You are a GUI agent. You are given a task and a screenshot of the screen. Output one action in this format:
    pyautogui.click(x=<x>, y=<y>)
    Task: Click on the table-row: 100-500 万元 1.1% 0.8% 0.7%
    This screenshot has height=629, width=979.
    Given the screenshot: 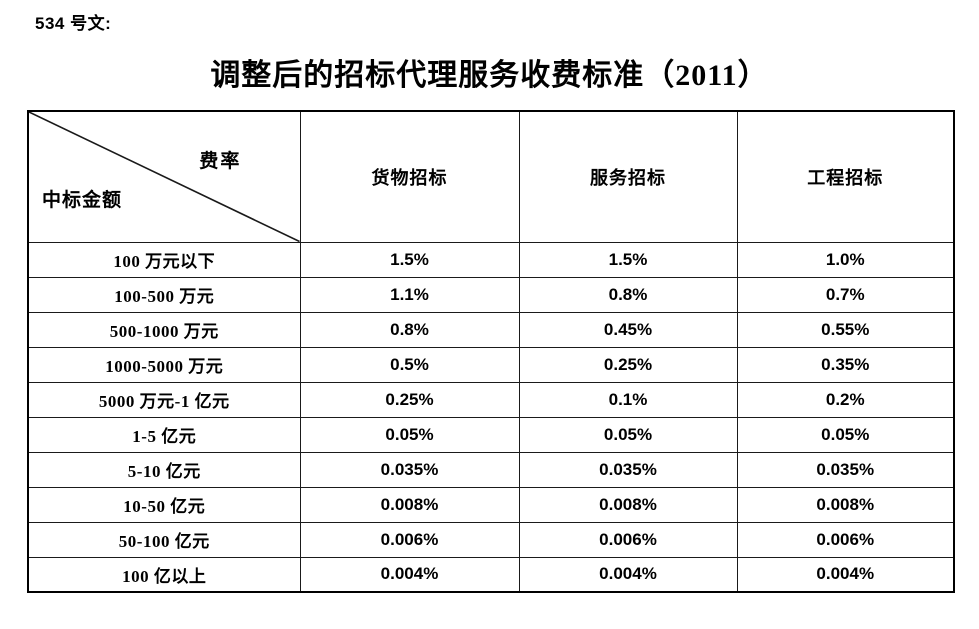 What is the action you would take?
    pyautogui.click(x=491, y=294)
    